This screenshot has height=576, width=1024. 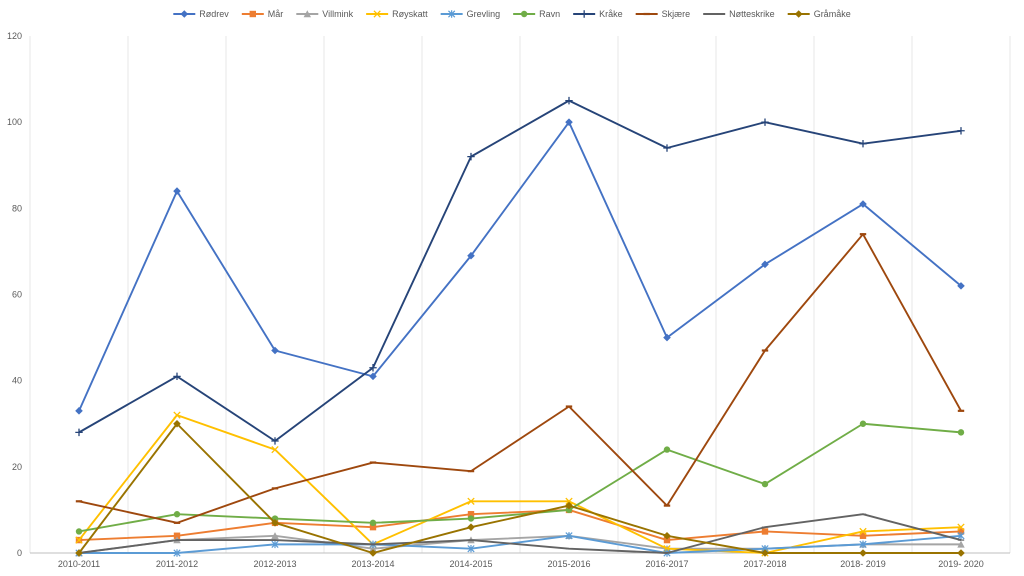 What do you see at coordinates (832, 14) in the screenshot?
I see `legend-label: Gråmåke` at bounding box center [832, 14].